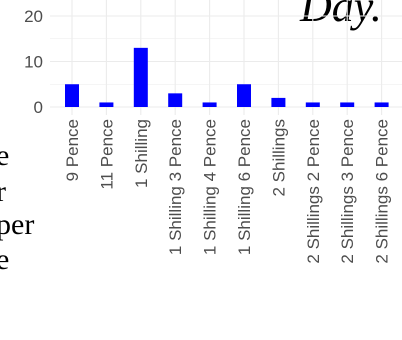 The width and height of the screenshot is (402, 340). I want to click on bars, so click(227, 77).